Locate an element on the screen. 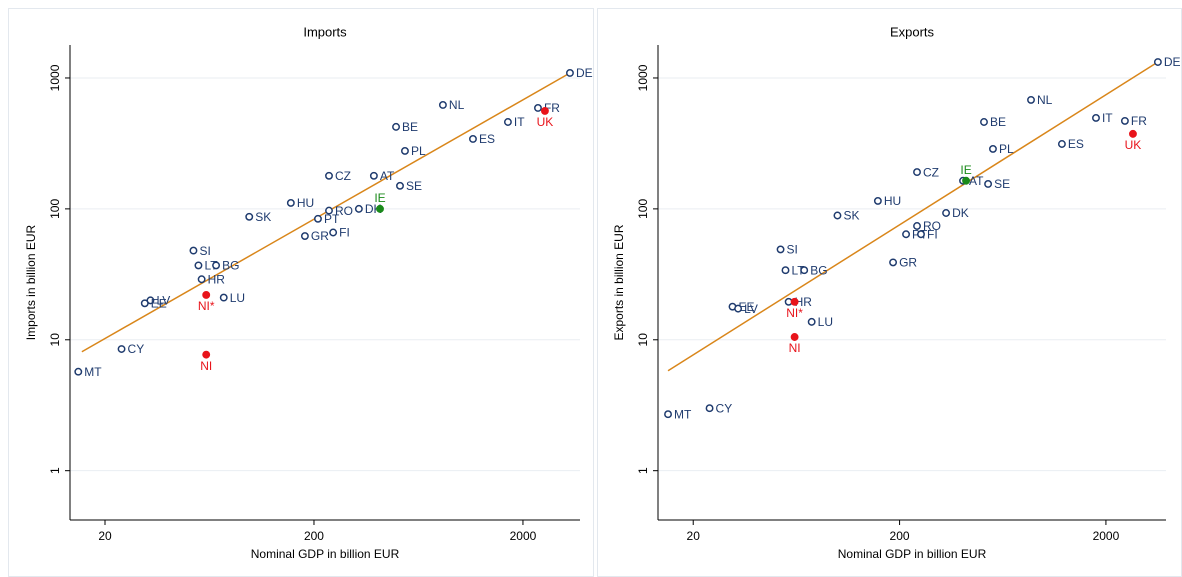 This screenshot has height=577, width=1182. x-tick-label: 2000 is located at coordinates (1106, 536).